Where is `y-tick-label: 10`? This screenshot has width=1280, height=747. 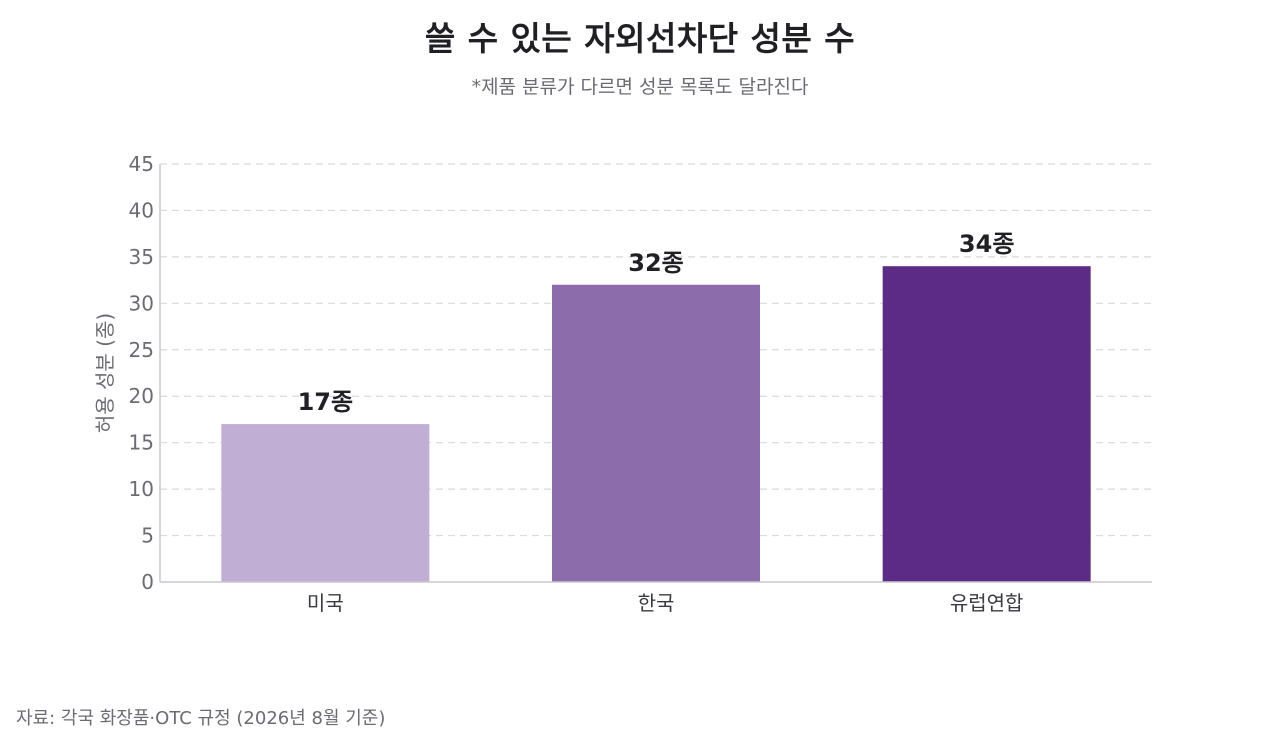
y-tick-label: 10 is located at coordinates (141, 489).